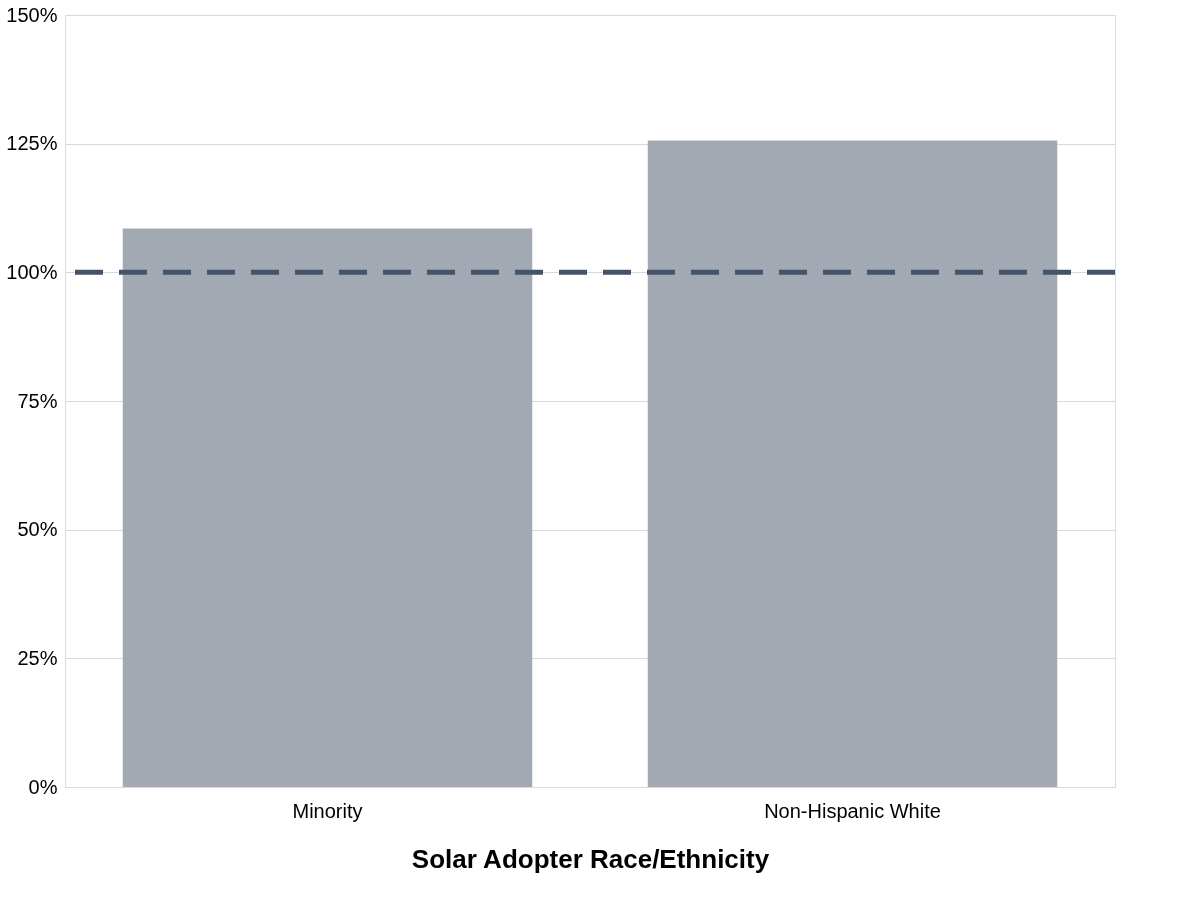  What do you see at coordinates (37, 657) in the screenshot?
I see `y-tick-label: 25%` at bounding box center [37, 657].